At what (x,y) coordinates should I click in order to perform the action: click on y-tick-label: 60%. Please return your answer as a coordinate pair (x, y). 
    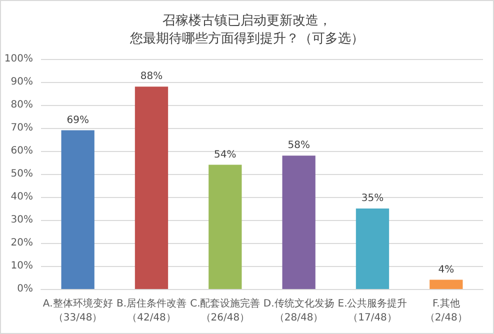
    Looking at the image, I should click on (21, 151).